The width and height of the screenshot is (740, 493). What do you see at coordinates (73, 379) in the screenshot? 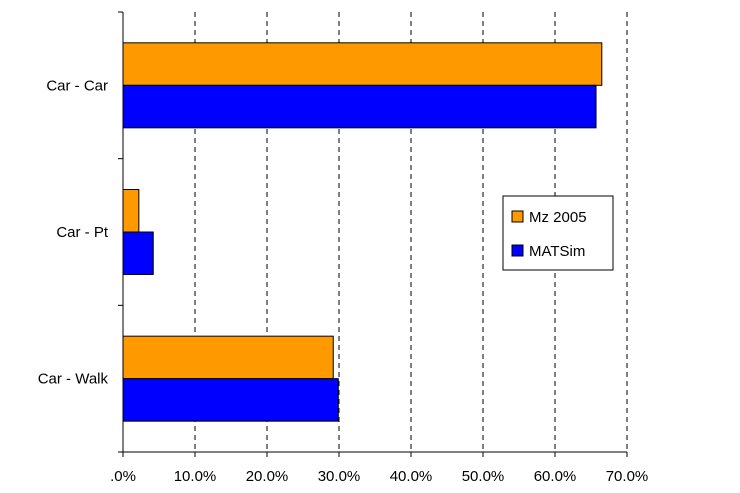
I see `y-tick-label: Car - Walk` at bounding box center [73, 379].